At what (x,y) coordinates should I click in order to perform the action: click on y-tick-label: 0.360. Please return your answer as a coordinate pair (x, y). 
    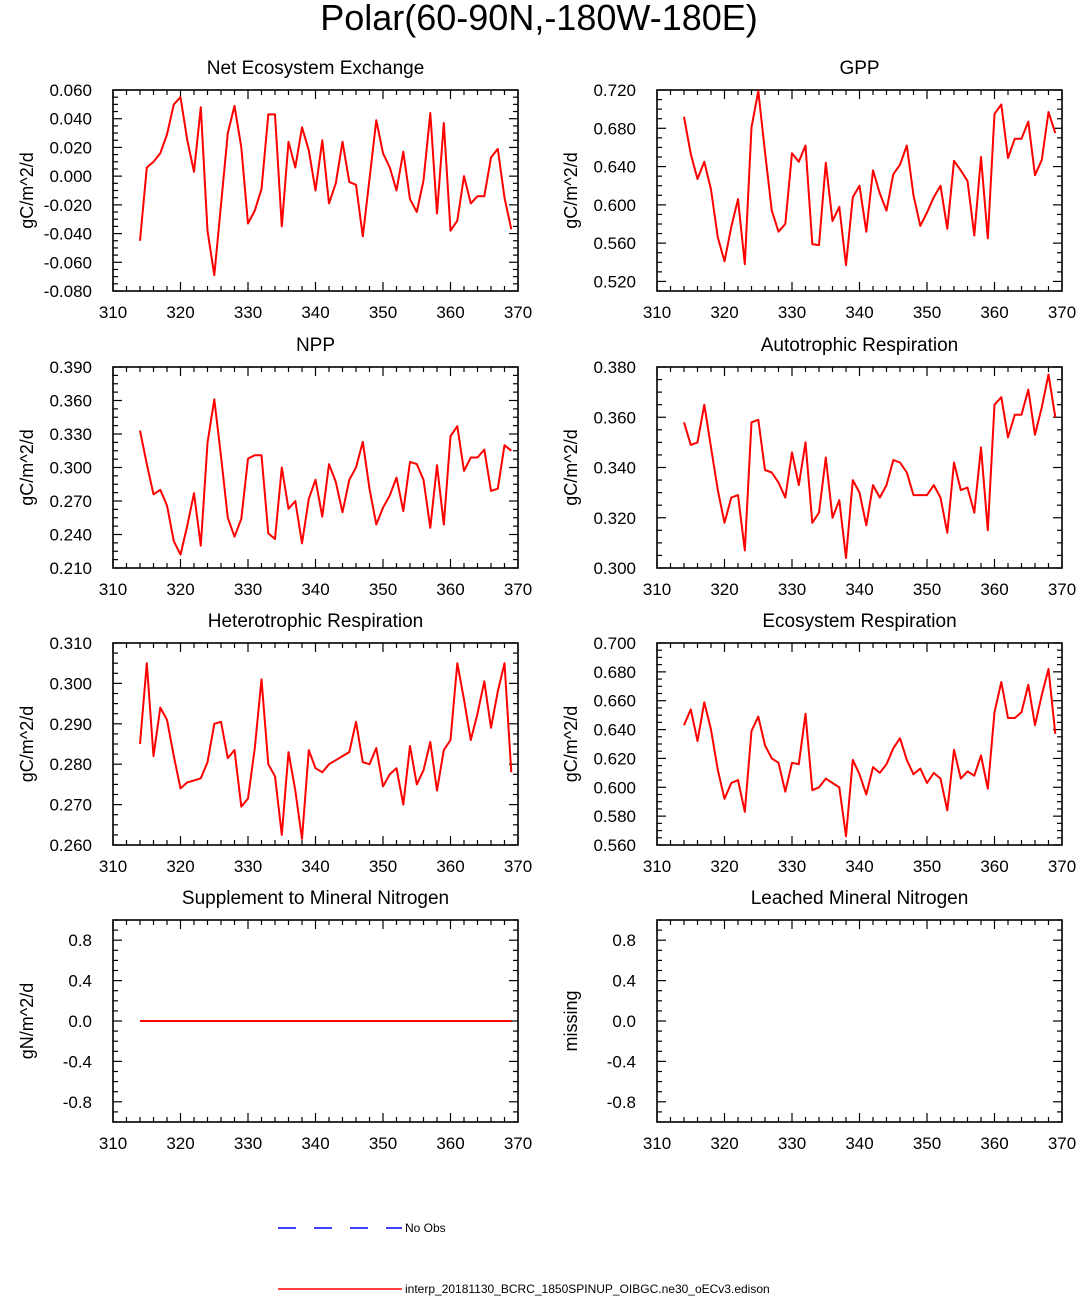
    Looking at the image, I should click on (614, 417).